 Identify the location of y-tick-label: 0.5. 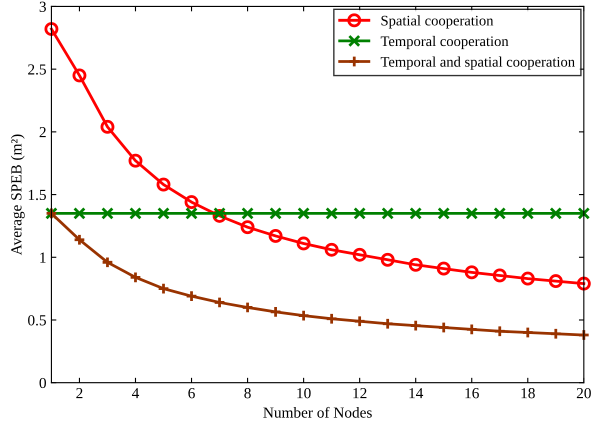
(37, 320).